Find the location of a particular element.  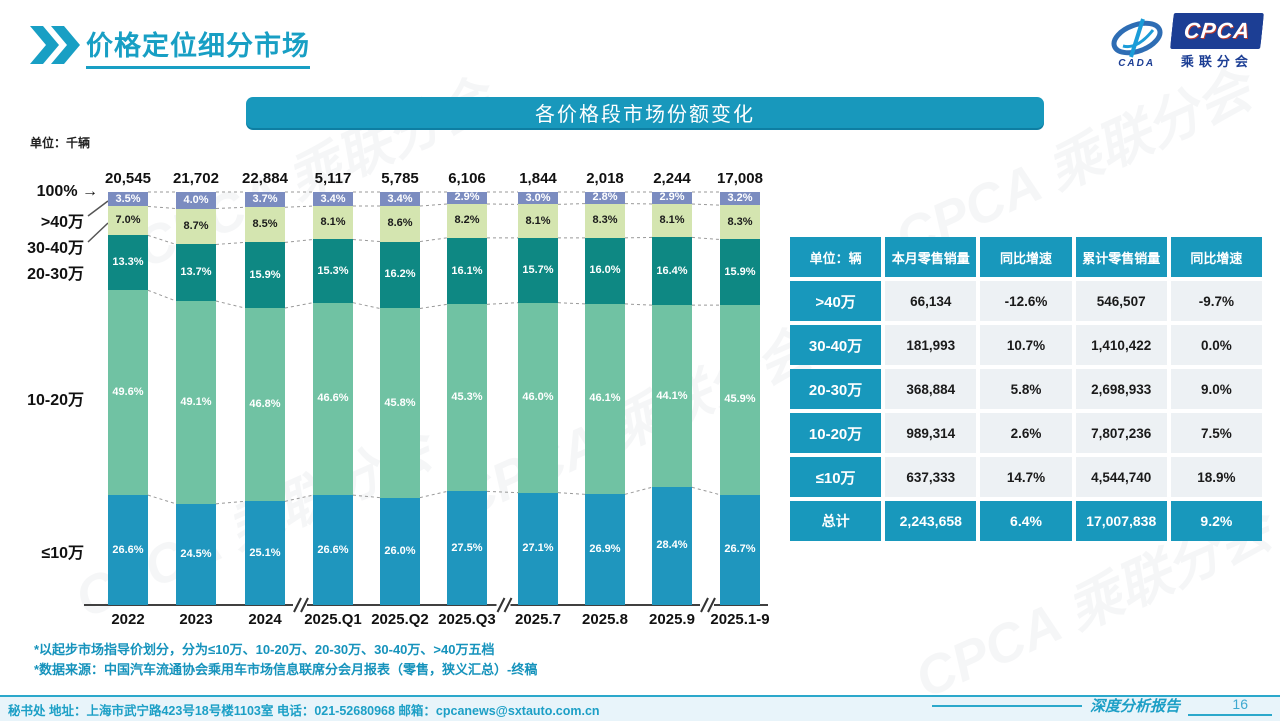

table-total-label: 总计 is located at coordinates (836, 521).